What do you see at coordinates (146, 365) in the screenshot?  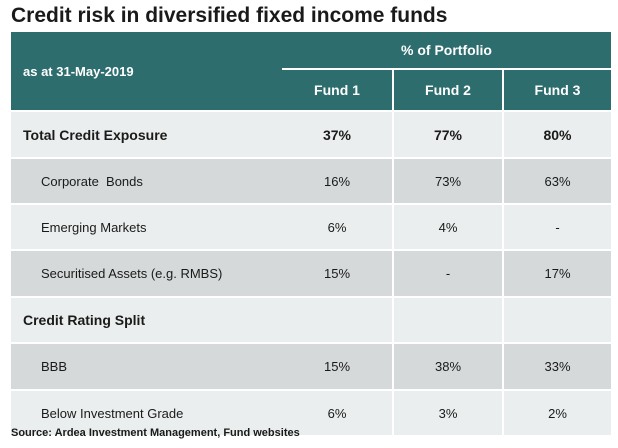 I see `row-label: BBB` at bounding box center [146, 365].